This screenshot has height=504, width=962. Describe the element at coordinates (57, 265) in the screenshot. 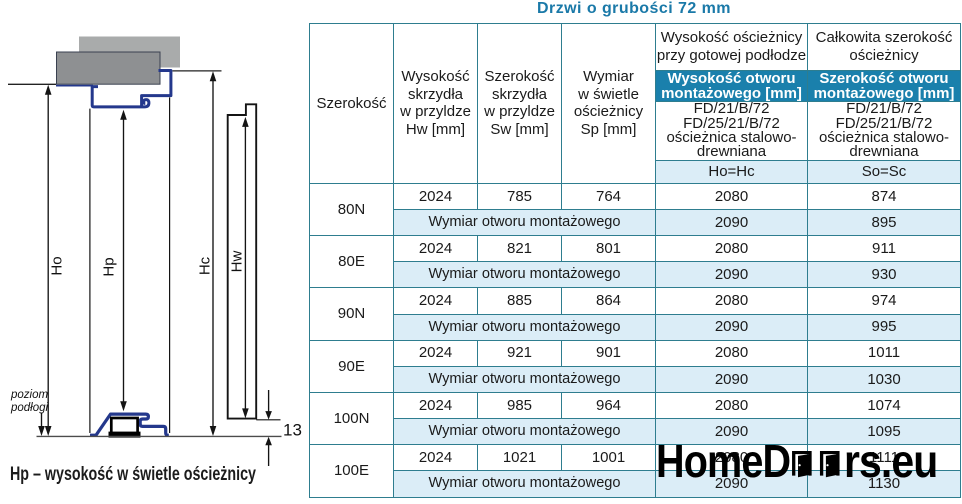

I see `svg-text: Ho` at that location.